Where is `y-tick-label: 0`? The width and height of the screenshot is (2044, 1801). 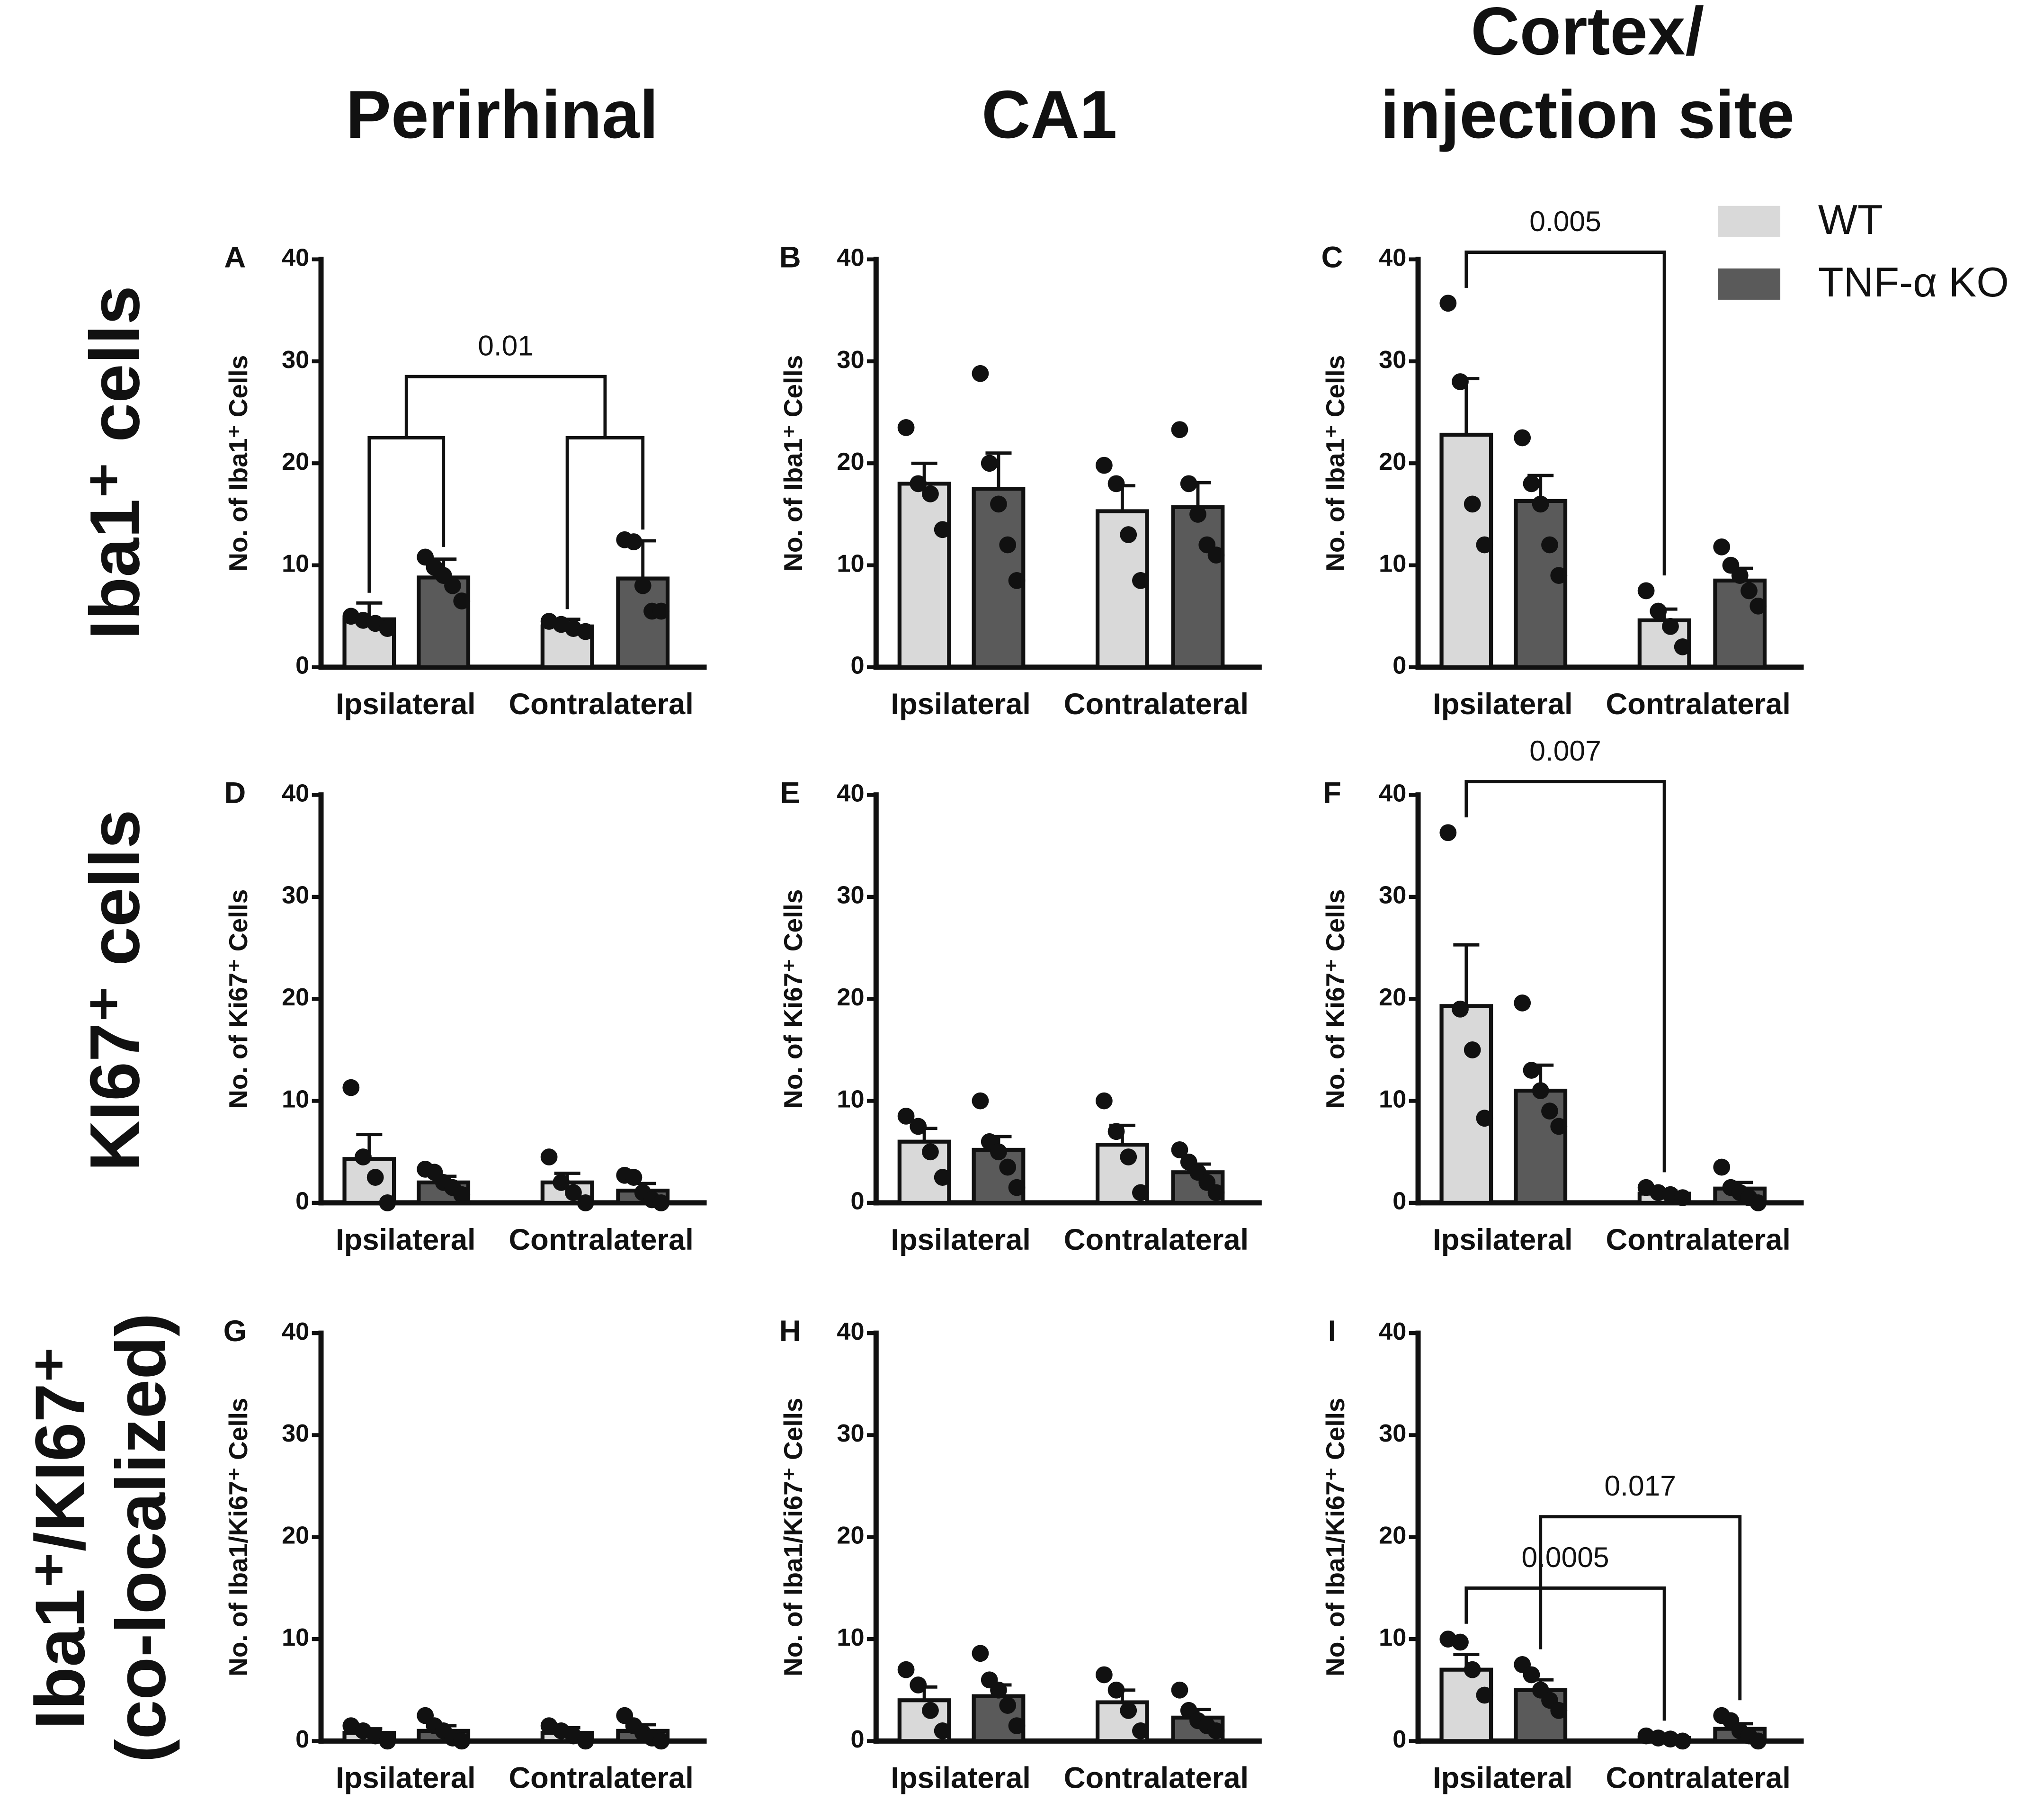
y-tick-label: 0 is located at coordinates (302, 1739).